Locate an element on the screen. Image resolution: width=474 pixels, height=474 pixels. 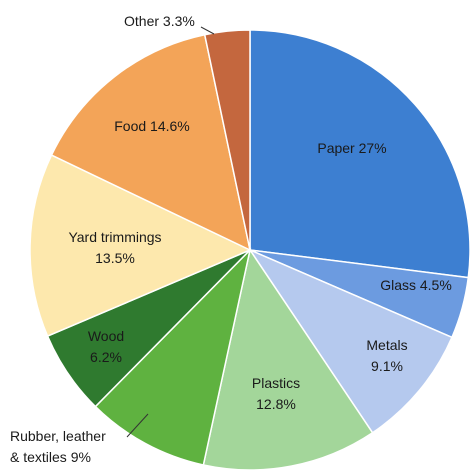
slice-label: Yard trimmings 13.5% is located at coordinates (114, 247).